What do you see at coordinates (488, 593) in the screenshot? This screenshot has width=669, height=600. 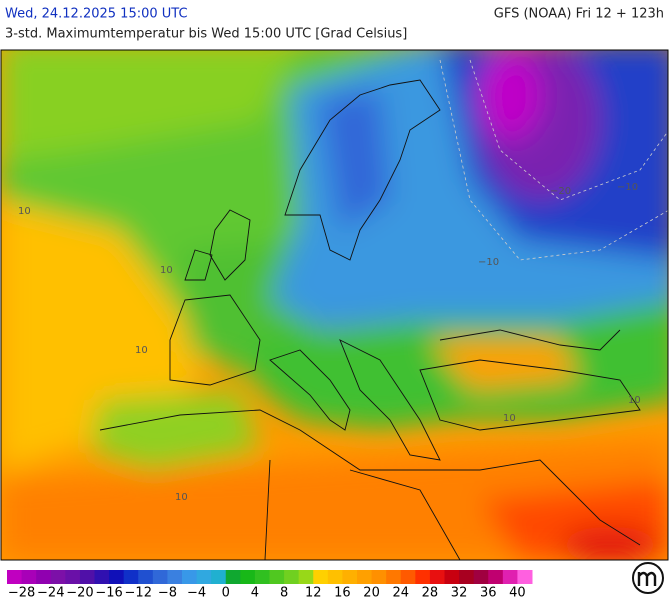 I see `colorbar-tick-label: 36` at bounding box center [488, 593].